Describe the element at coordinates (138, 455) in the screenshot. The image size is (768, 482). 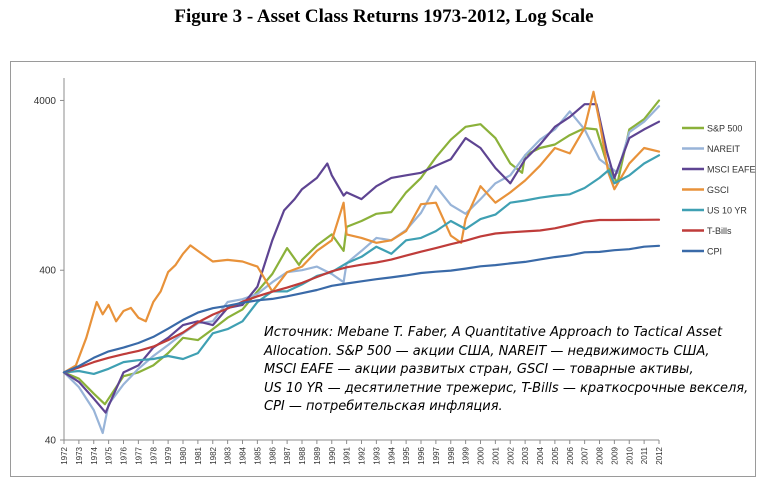
I see `x-tick-label: 1977` at that location.